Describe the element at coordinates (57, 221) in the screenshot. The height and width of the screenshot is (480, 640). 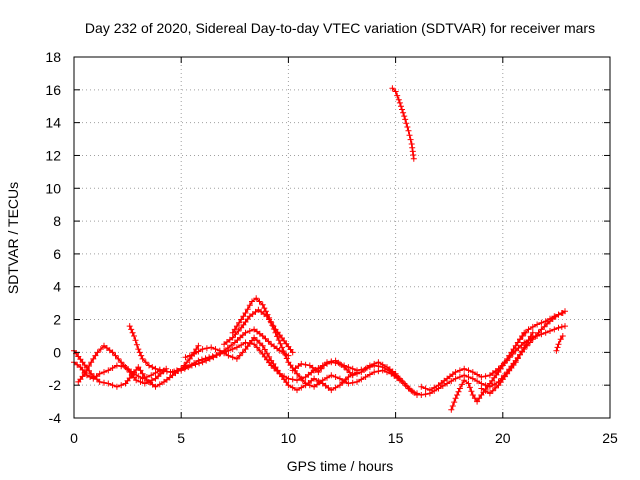
I see `y-tick-label: 8` at that location.